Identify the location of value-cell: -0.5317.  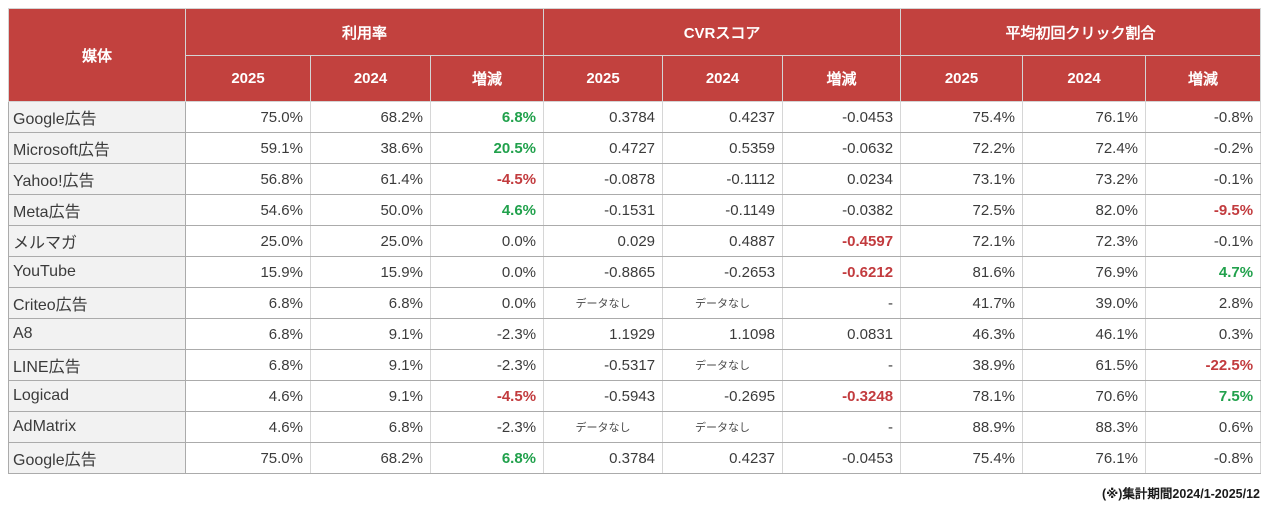
(603, 365).